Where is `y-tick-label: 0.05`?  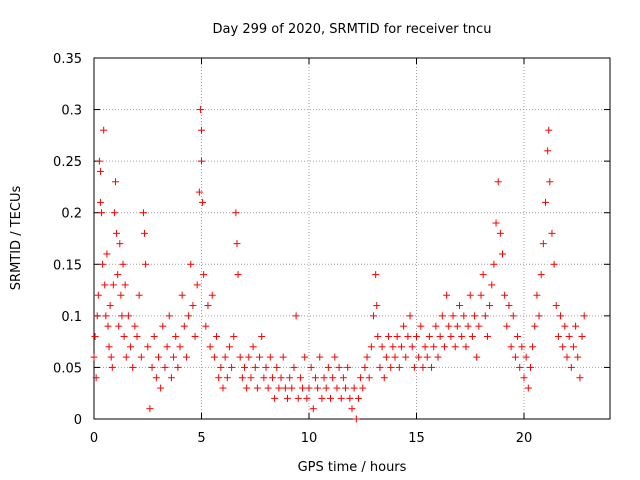 y-tick-label: 0.05 is located at coordinates (67, 368).